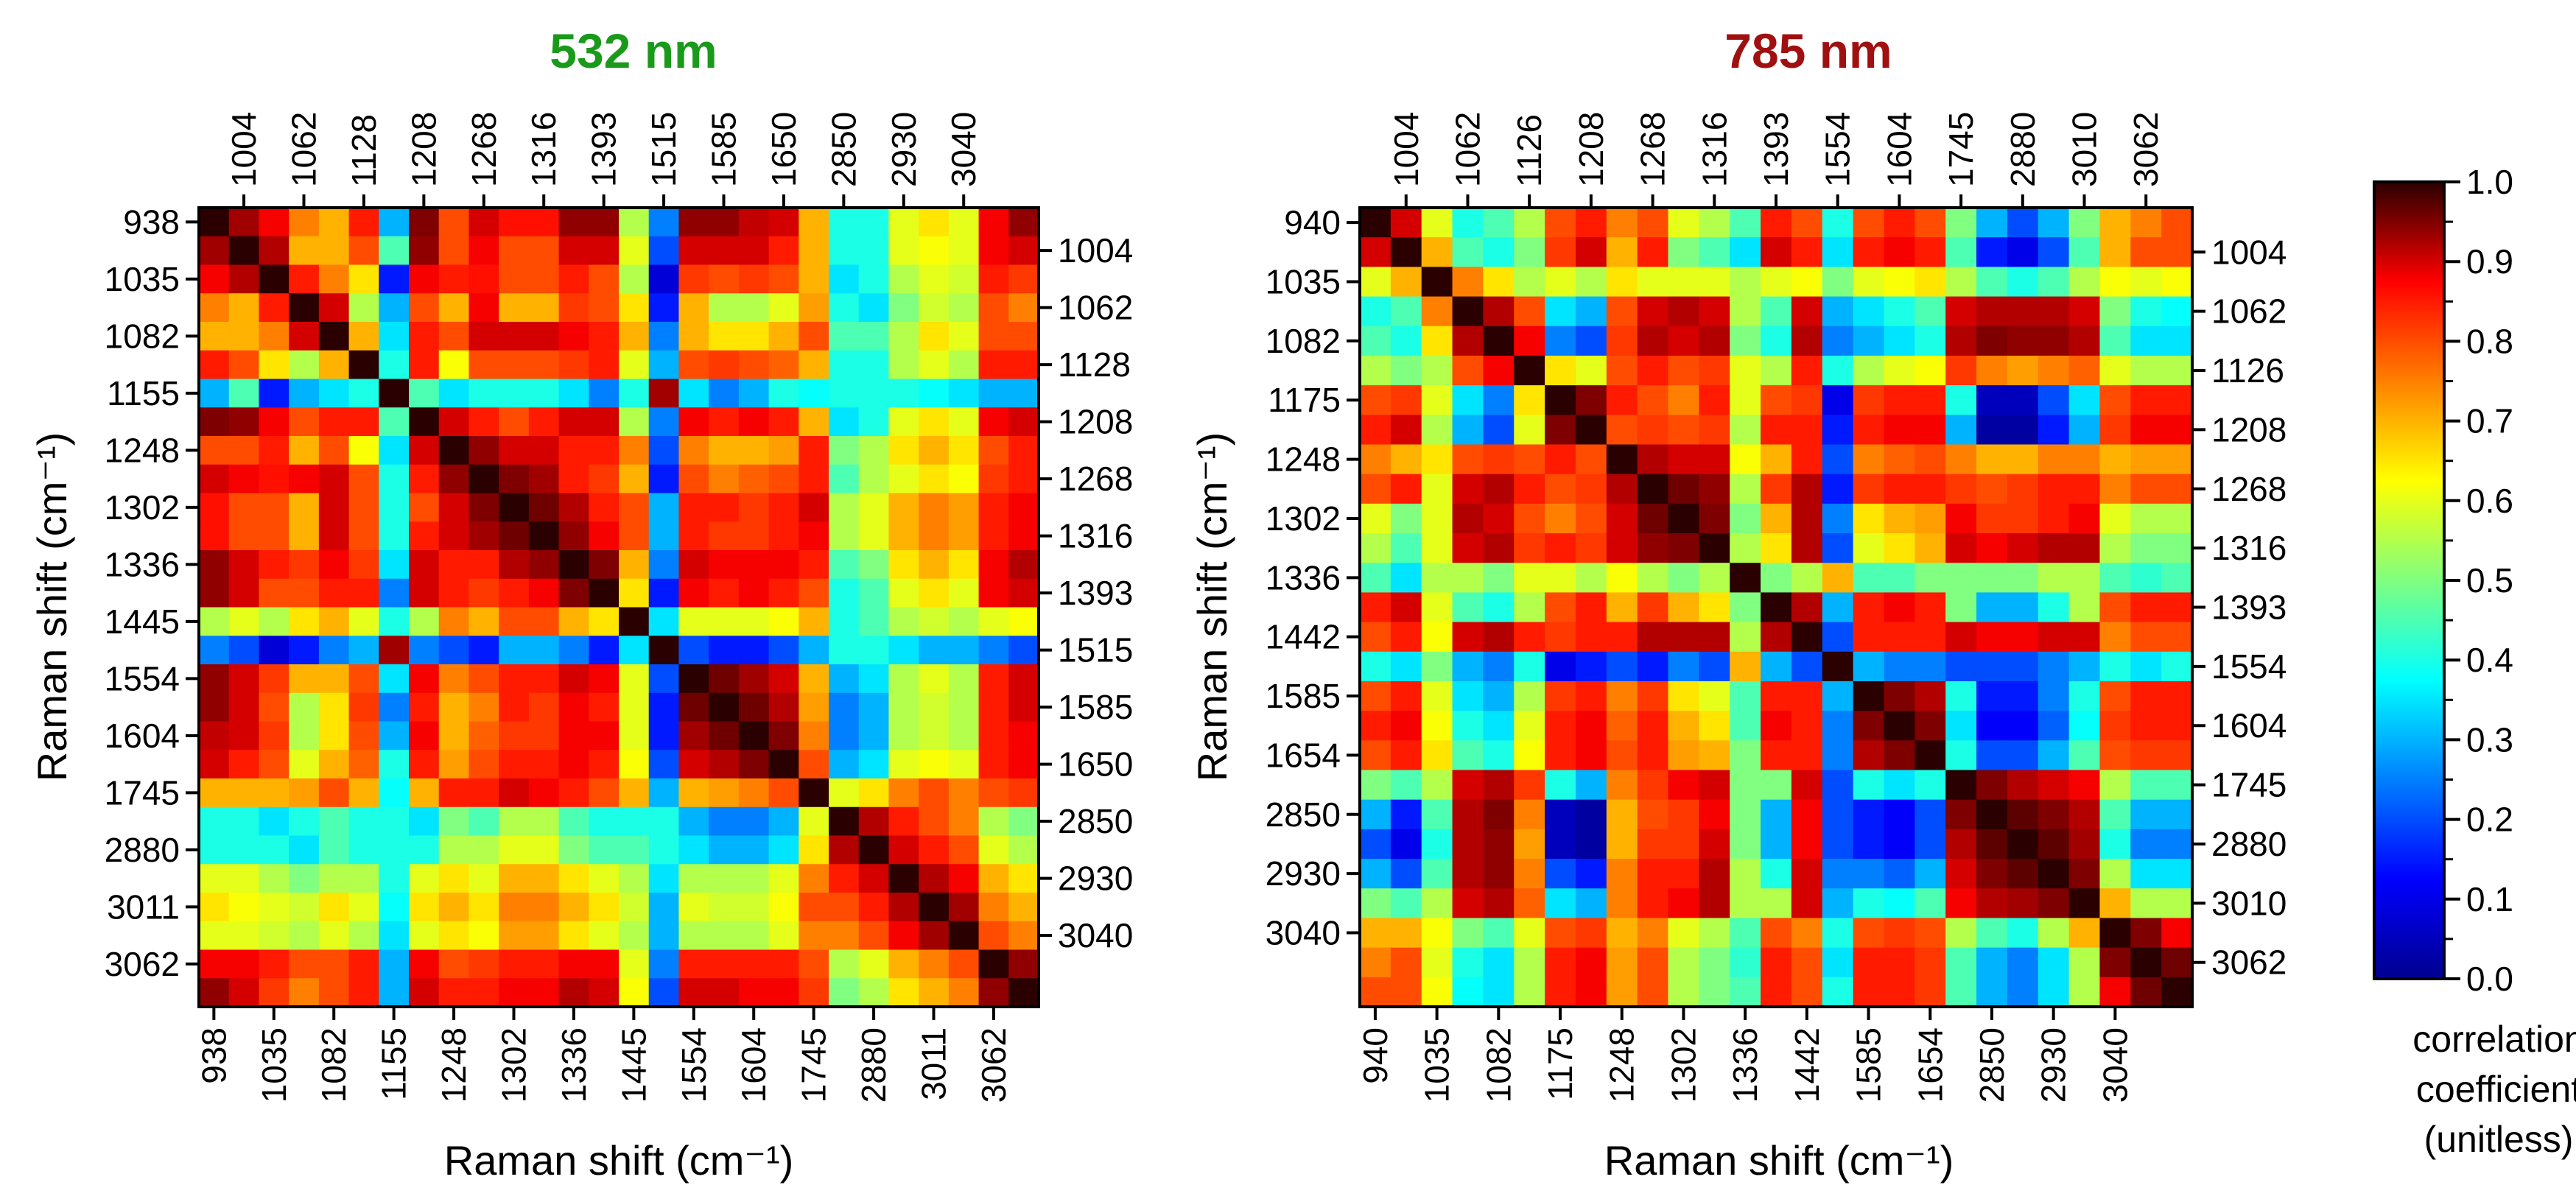 The width and height of the screenshot is (2576, 1199). Describe the element at coordinates (142, 678) in the screenshot. I see `left-tick-label: 1554` at that location.